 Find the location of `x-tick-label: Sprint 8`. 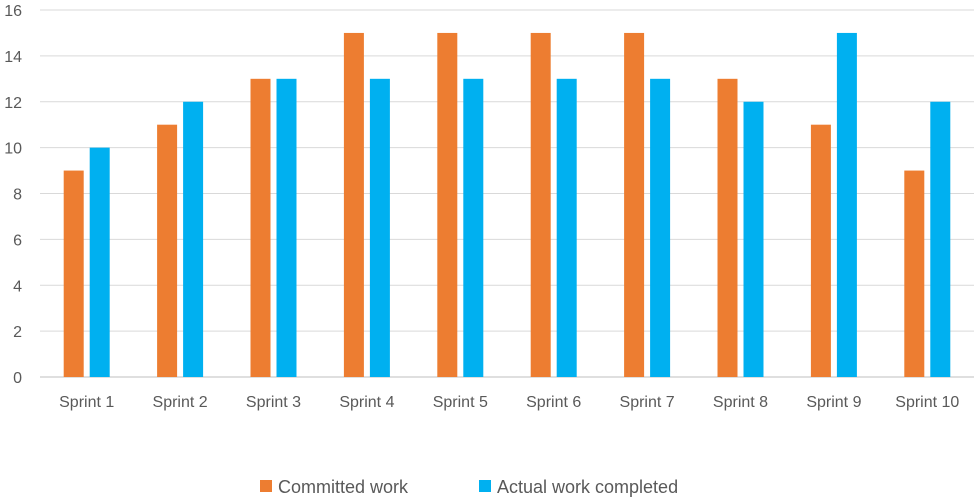

x-tick-label: Sprint 8 is located at coordinates (740, 402).